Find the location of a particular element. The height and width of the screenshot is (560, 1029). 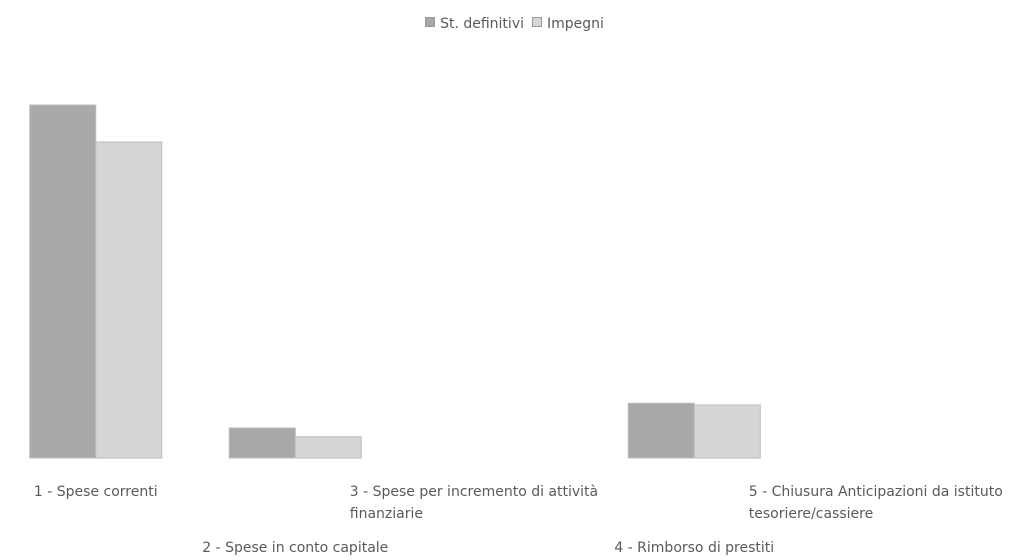

x-tick-label: 1 - Spese correnti is located at coordinates (120, 492).